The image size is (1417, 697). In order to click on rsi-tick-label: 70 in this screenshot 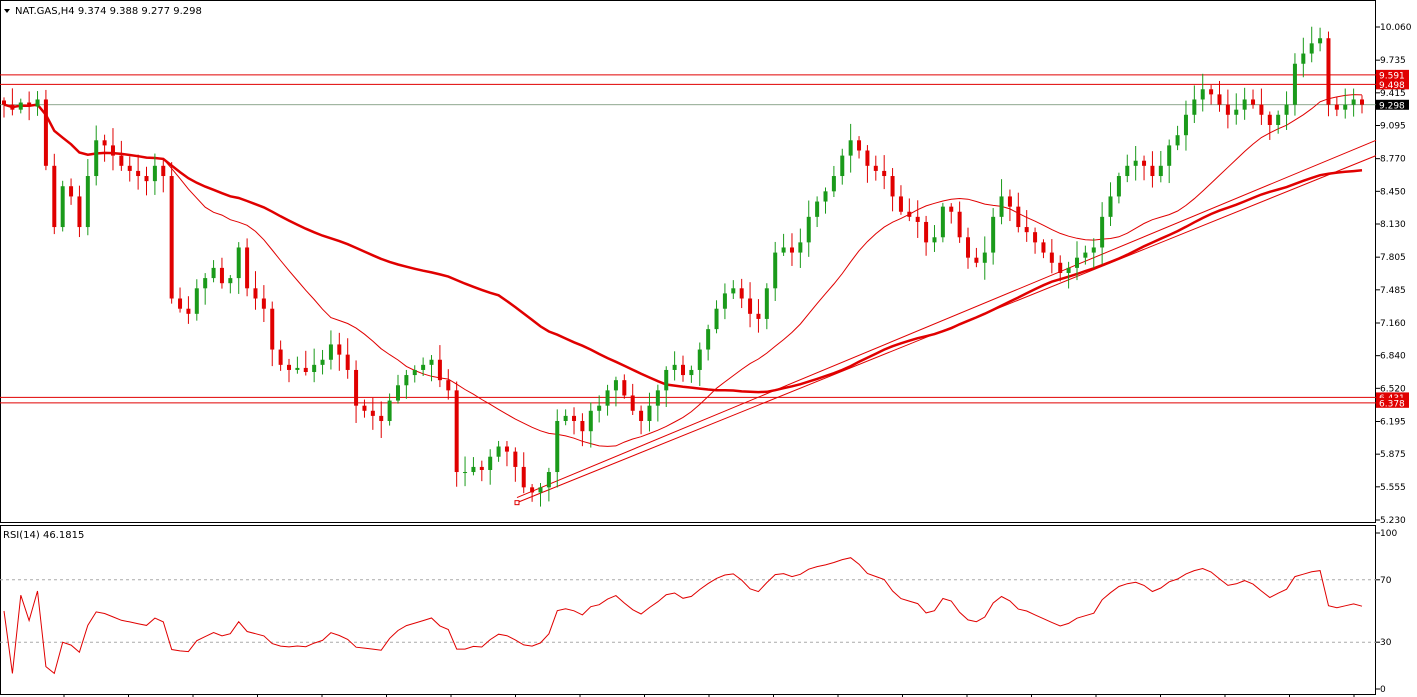, I will do `click(1386, 581)`.